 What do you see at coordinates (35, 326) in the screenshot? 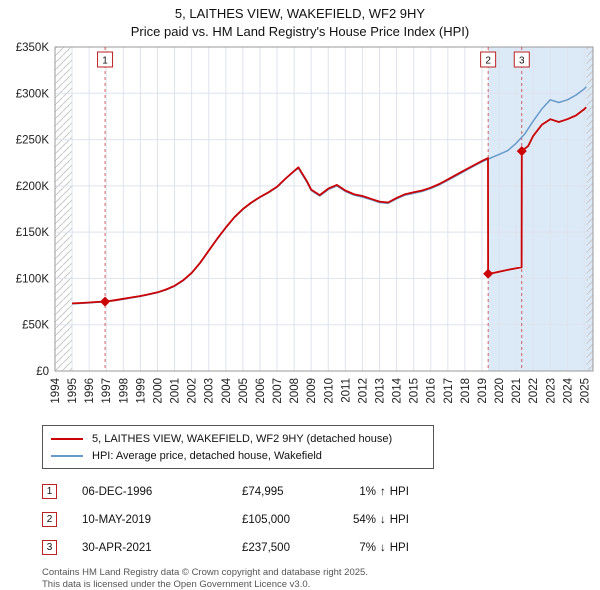
I see `y-tick-label: £50K` at bounding box center [35, 326].